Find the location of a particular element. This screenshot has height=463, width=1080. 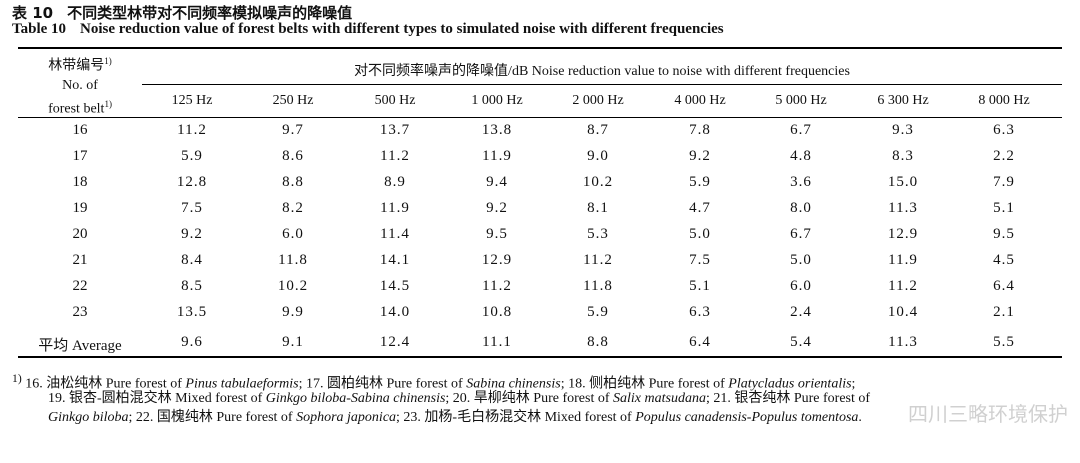

table-cell: 8.2 is located at coordinates (293, 208).